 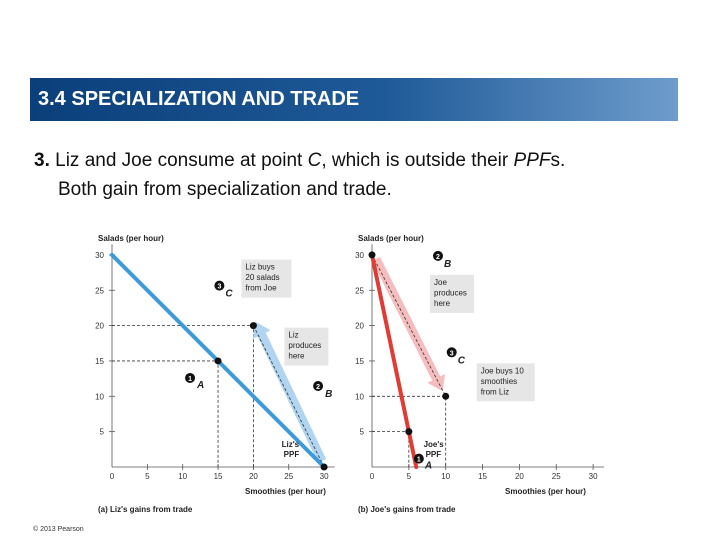 I want to click on chart-liz-badge-A-number: 1, so click(x=190, y=379).